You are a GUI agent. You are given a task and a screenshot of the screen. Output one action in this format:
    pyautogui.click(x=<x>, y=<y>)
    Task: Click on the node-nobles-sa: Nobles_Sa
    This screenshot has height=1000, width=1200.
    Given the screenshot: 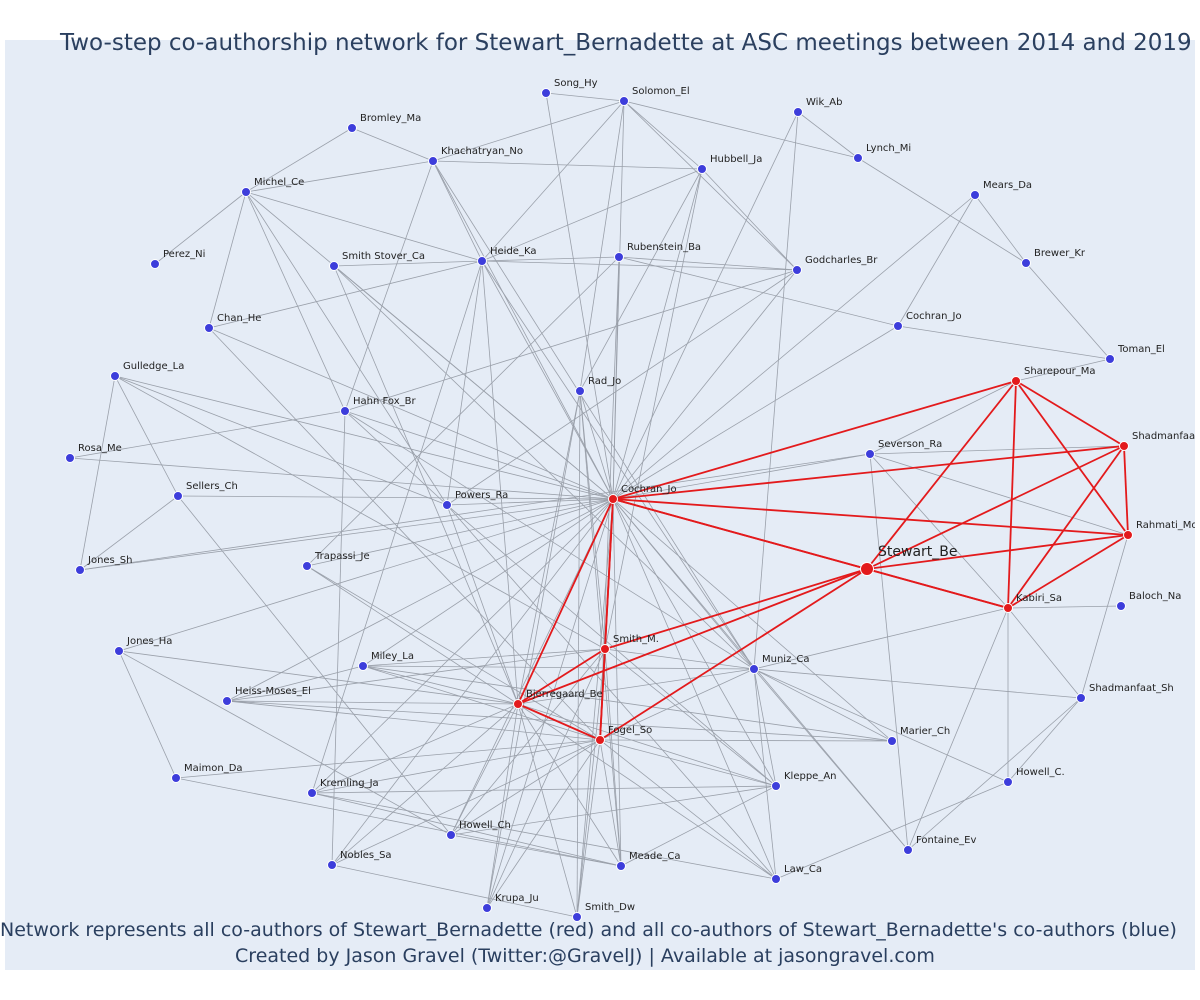 What is the action you would take?
    pyautogui.click(x=359, y=860)
    